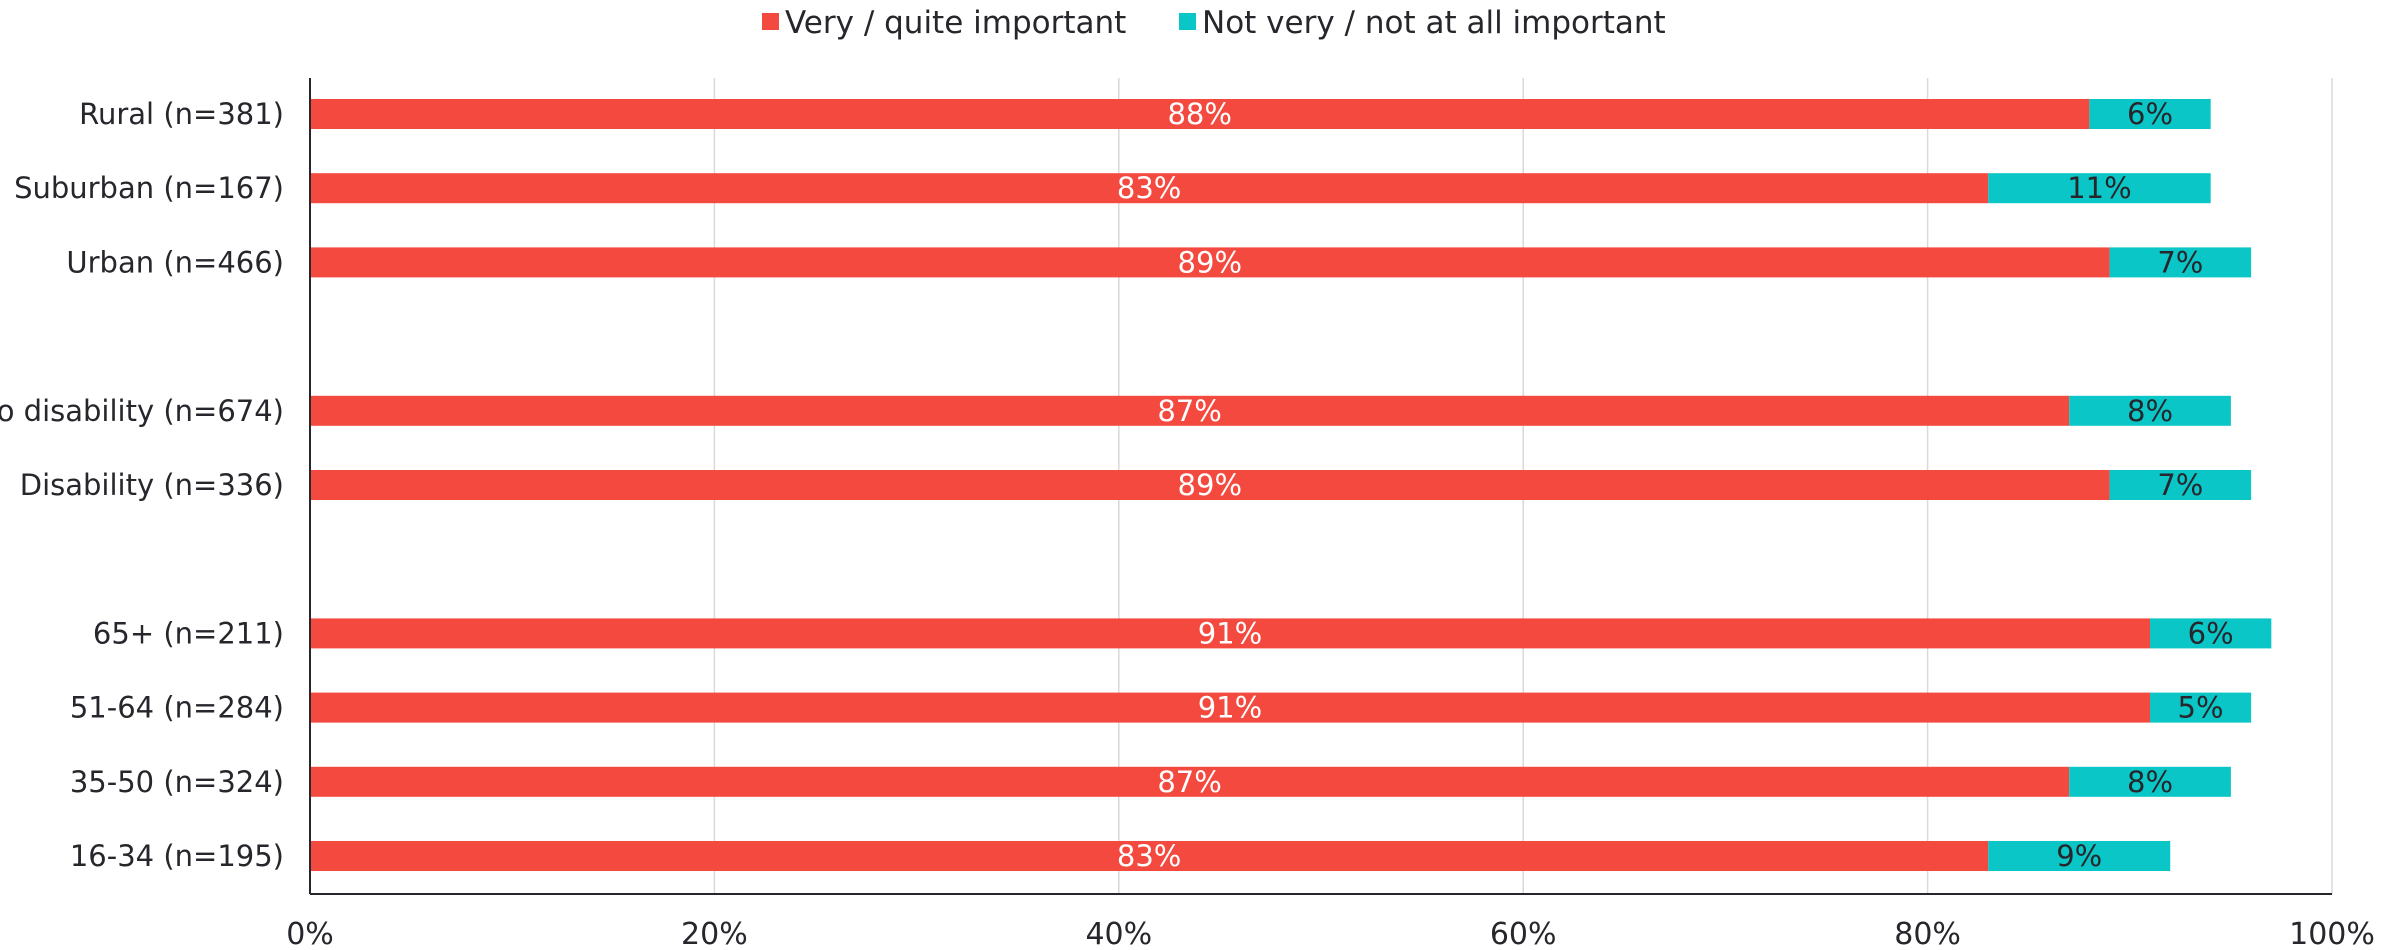  What do you see at coordinates (310, 933) in the screenshot?
I see `x-tick-label: 0%` at bounding box center [310, 933].